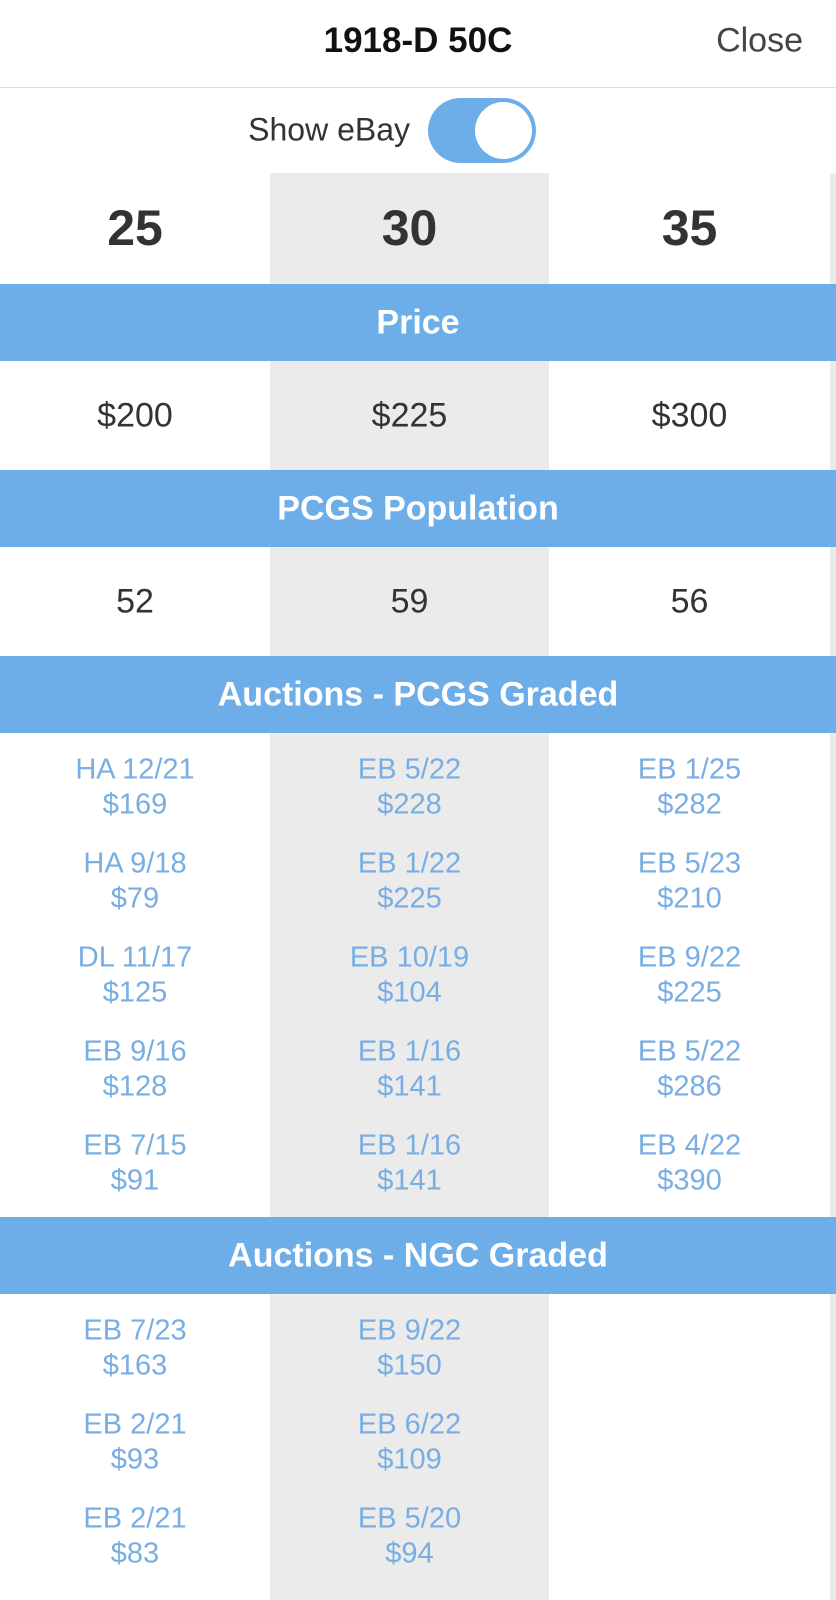  What do you see at coordinates (135, 863) in the screenshot?
I see `auction-label: HA 9/18` at bounding box center [135, 863].